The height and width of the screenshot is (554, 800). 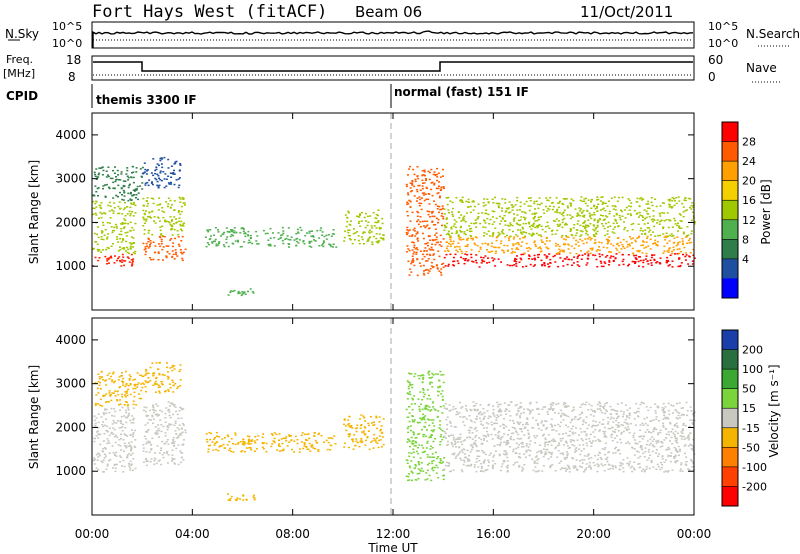 What do you see at coordinates (292, 327) in the screenshot?
I see `x-tick-2: 08:00` at bounding box center [292, 327].